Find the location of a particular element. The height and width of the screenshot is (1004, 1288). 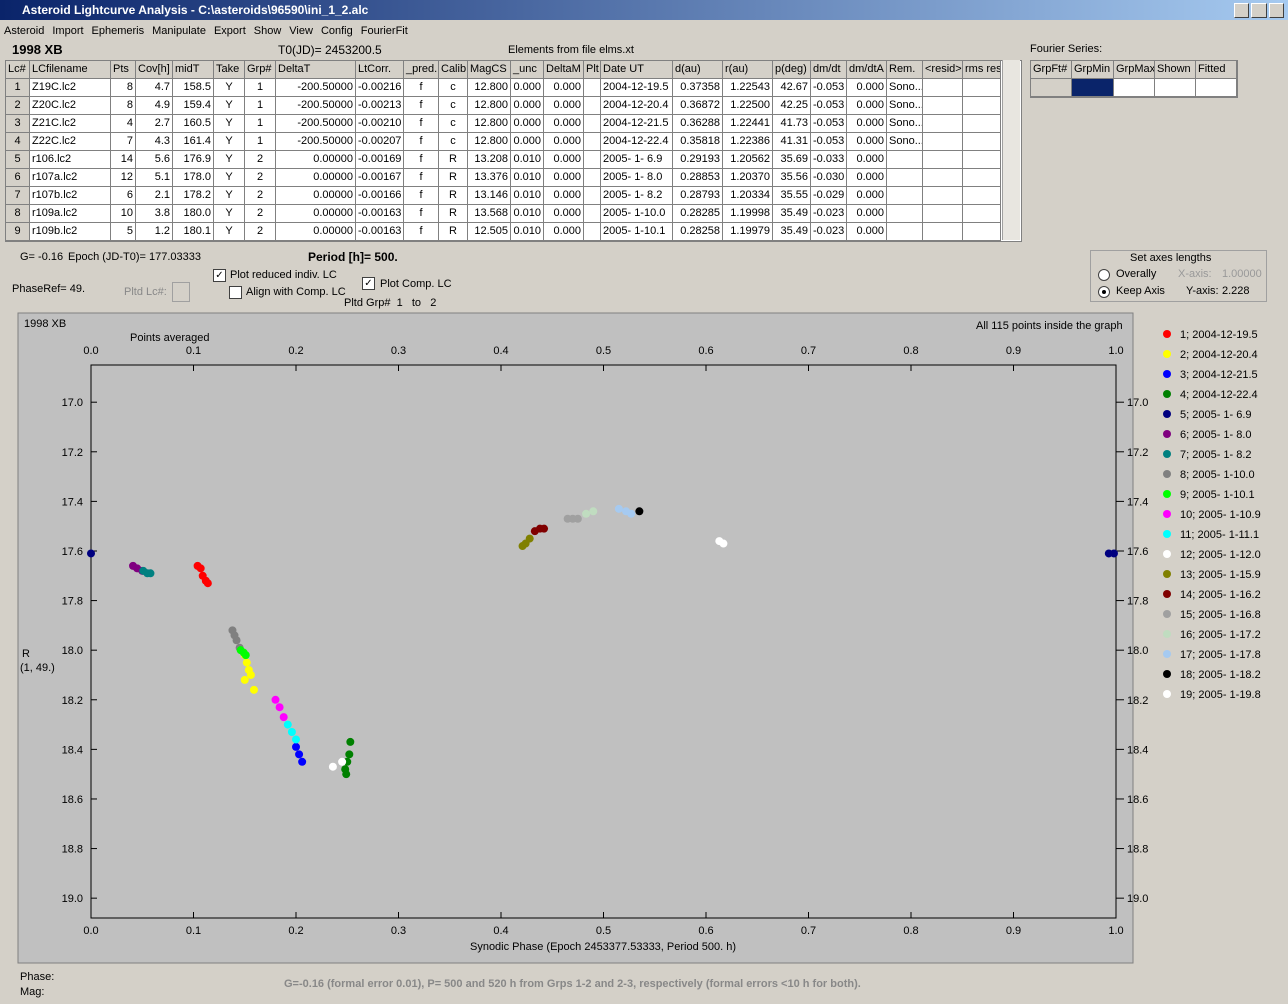

table-cell: 0.28285 is located at coordinates (698, 214).